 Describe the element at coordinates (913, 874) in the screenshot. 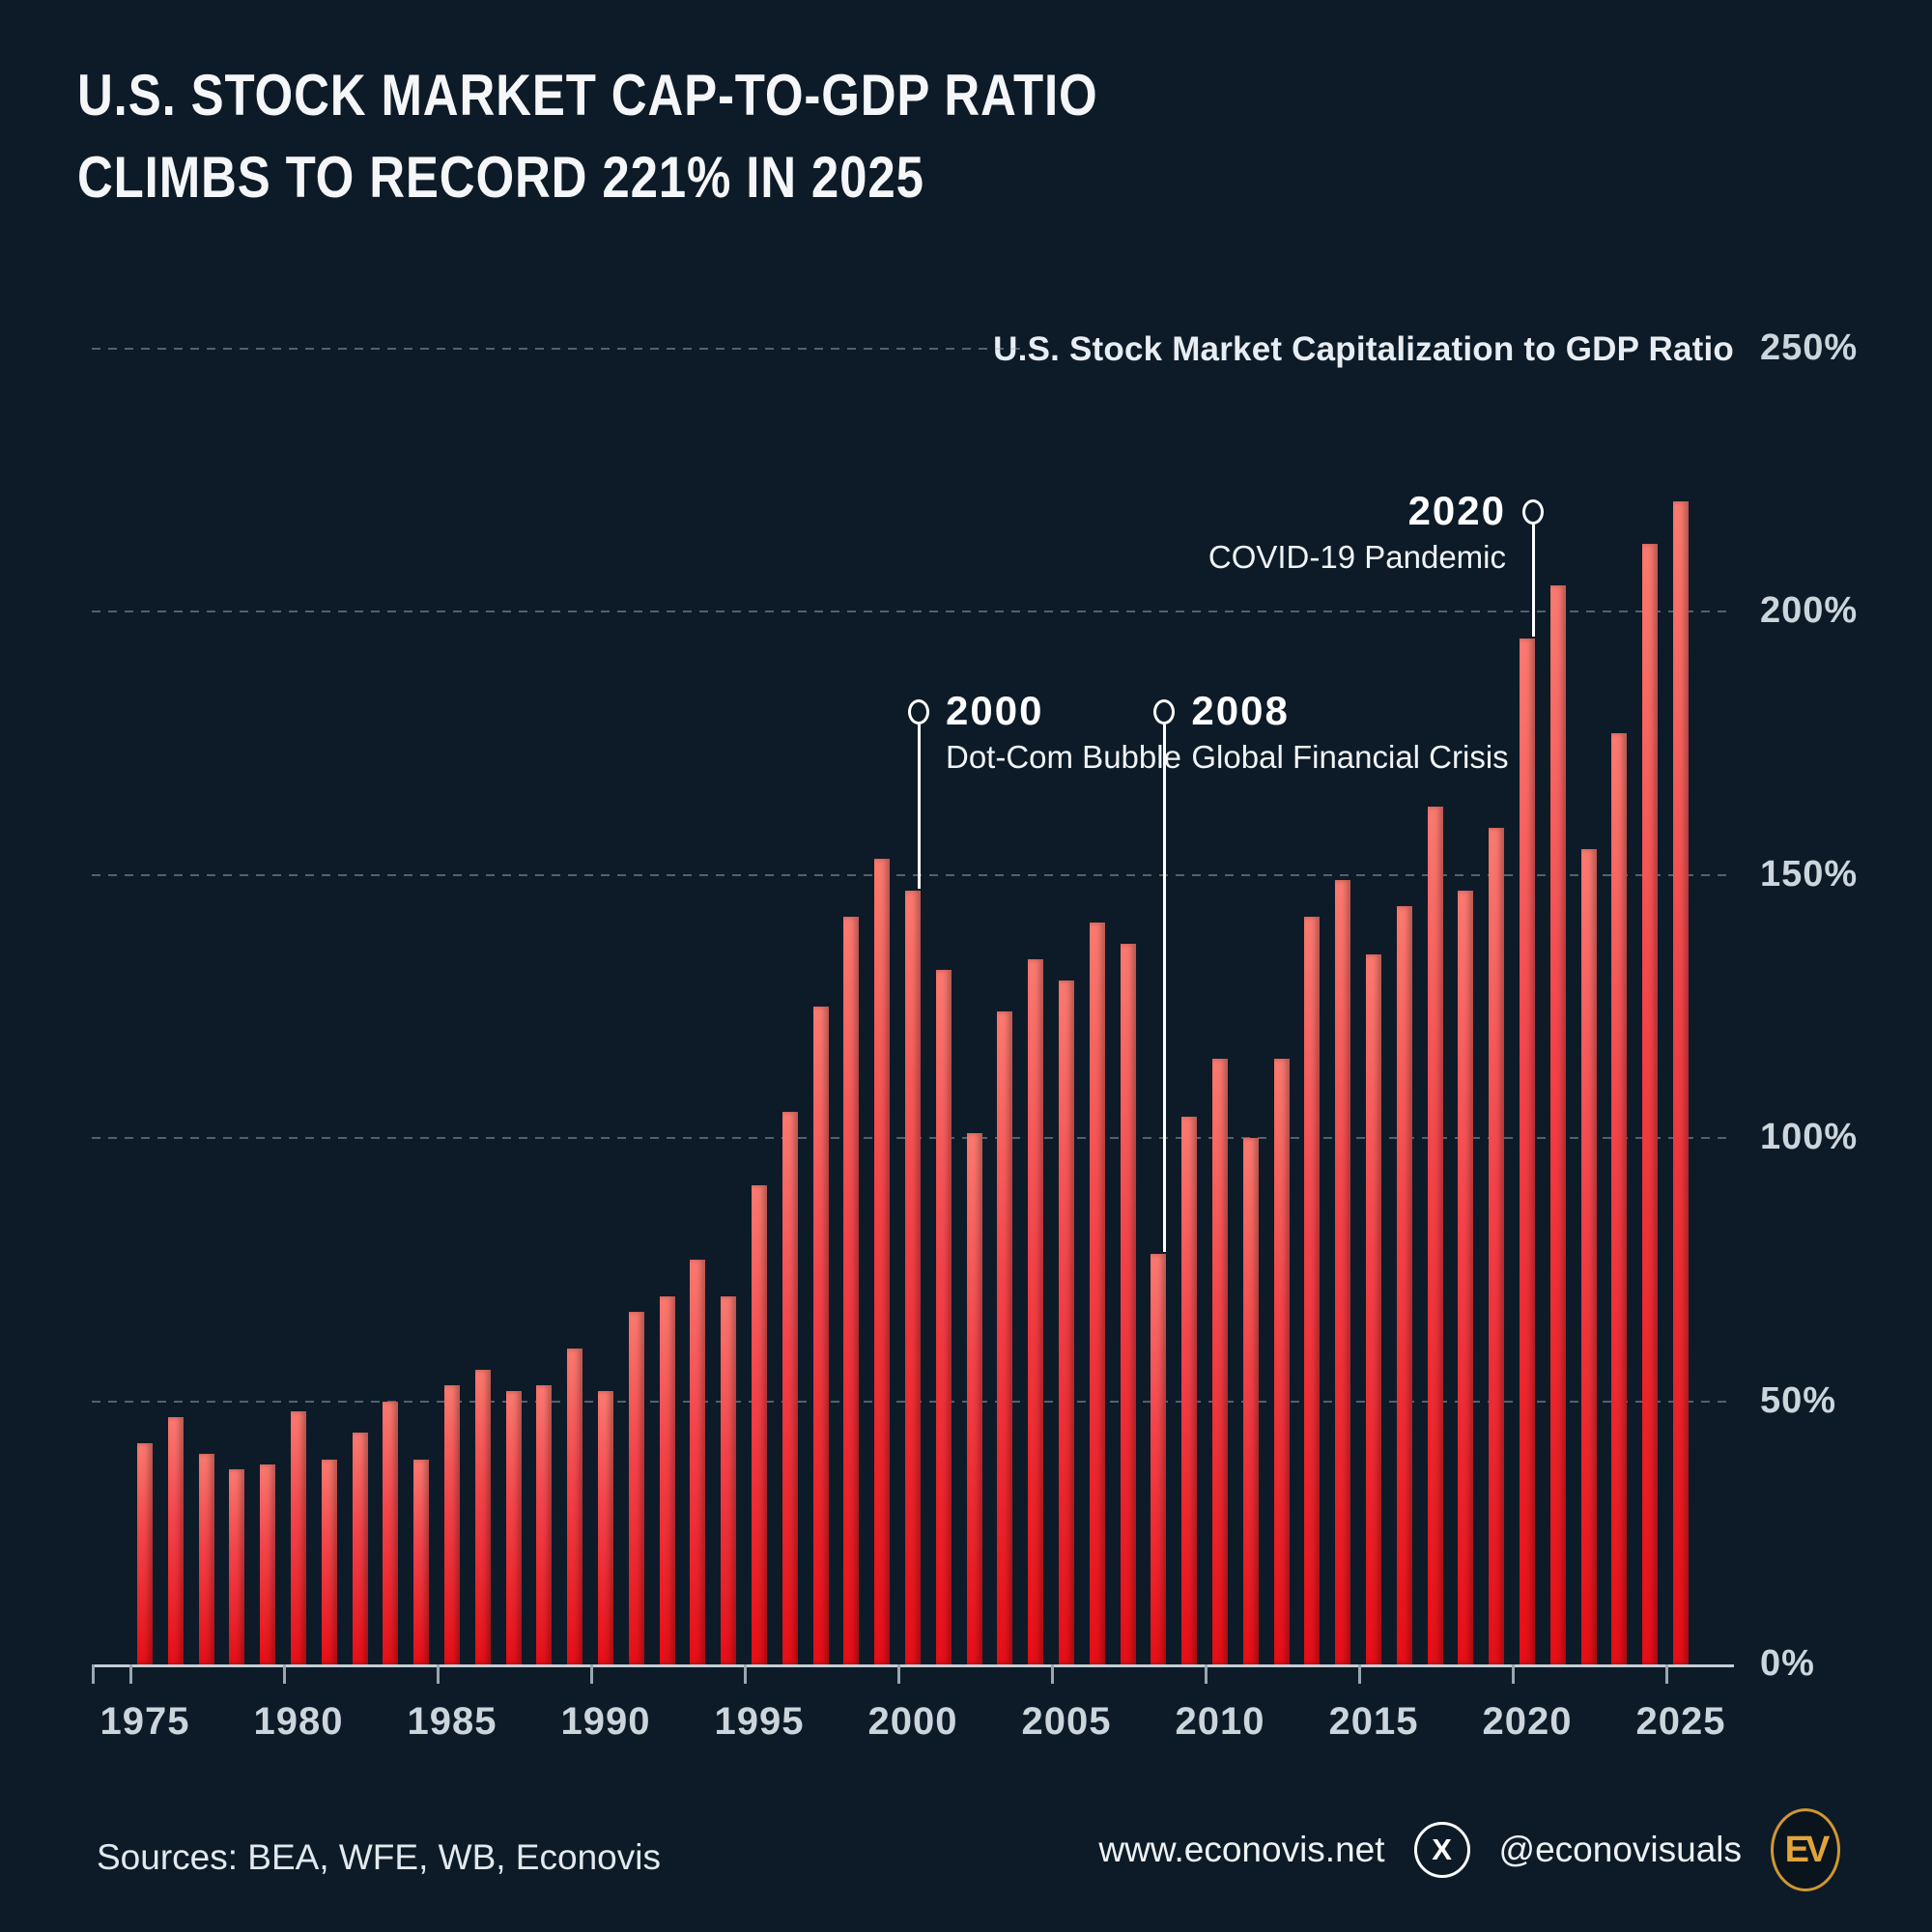

I see `gridline-150pct` at that location.